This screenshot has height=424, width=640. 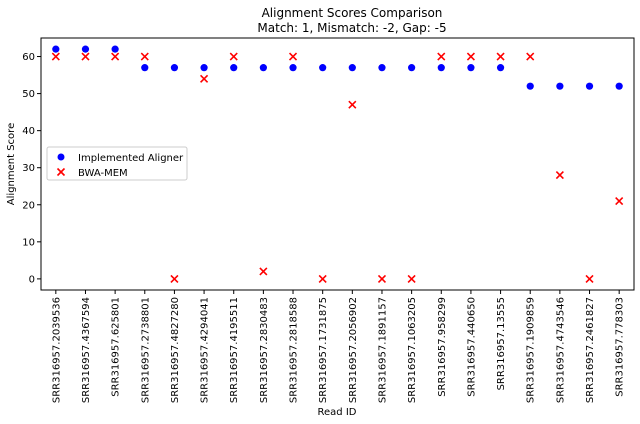 What do you see at coordinates (28, 168) in the screenshot?
I see `y-tick-label: 30` at bounding box center [28, 168].